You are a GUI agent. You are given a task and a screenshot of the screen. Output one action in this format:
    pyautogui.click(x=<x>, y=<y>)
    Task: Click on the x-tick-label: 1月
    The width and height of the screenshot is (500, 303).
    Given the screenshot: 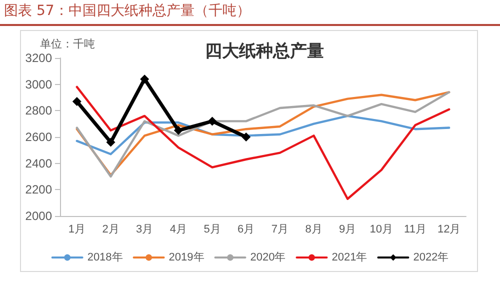 What is the action you would take?
    pyautogui.click(x=77, y=230)
    